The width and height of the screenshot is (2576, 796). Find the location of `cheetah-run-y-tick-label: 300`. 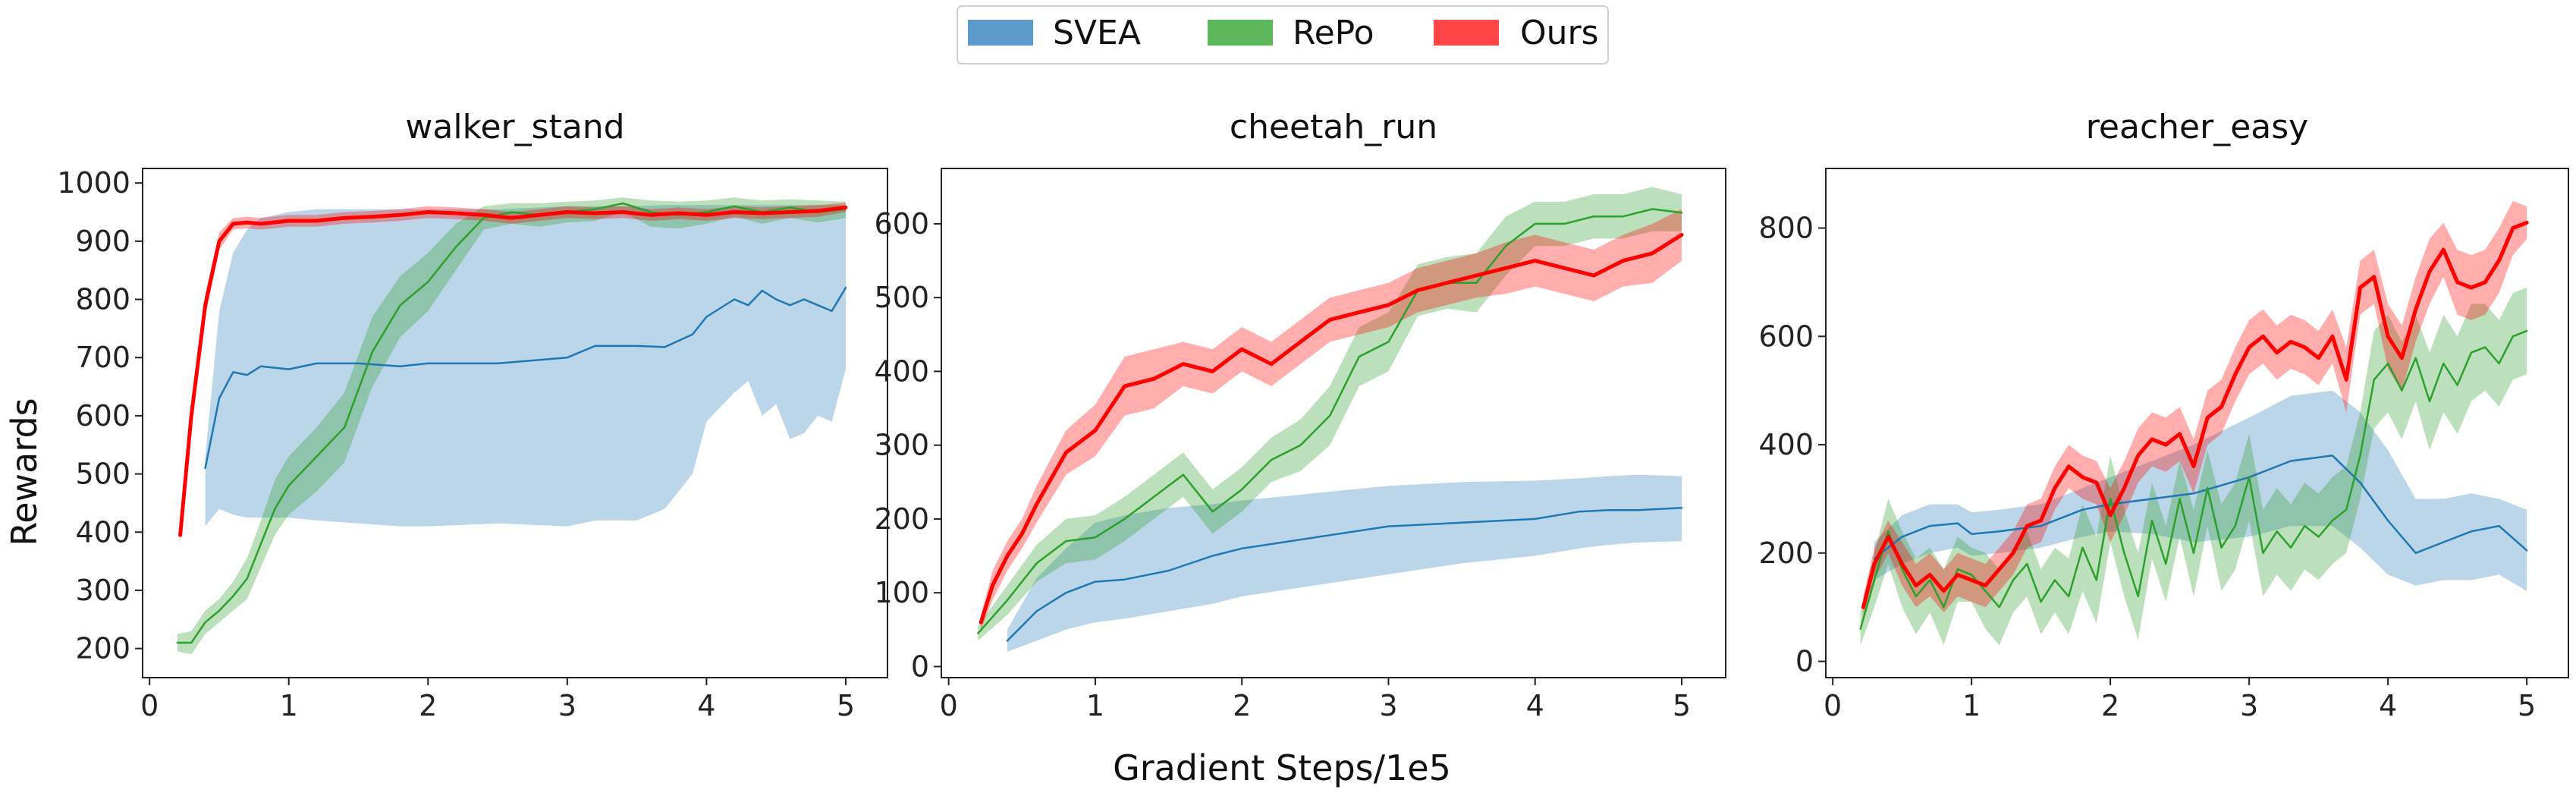

cheetah-run-y-tick-label: 300 is located at coordinates (901, 445).